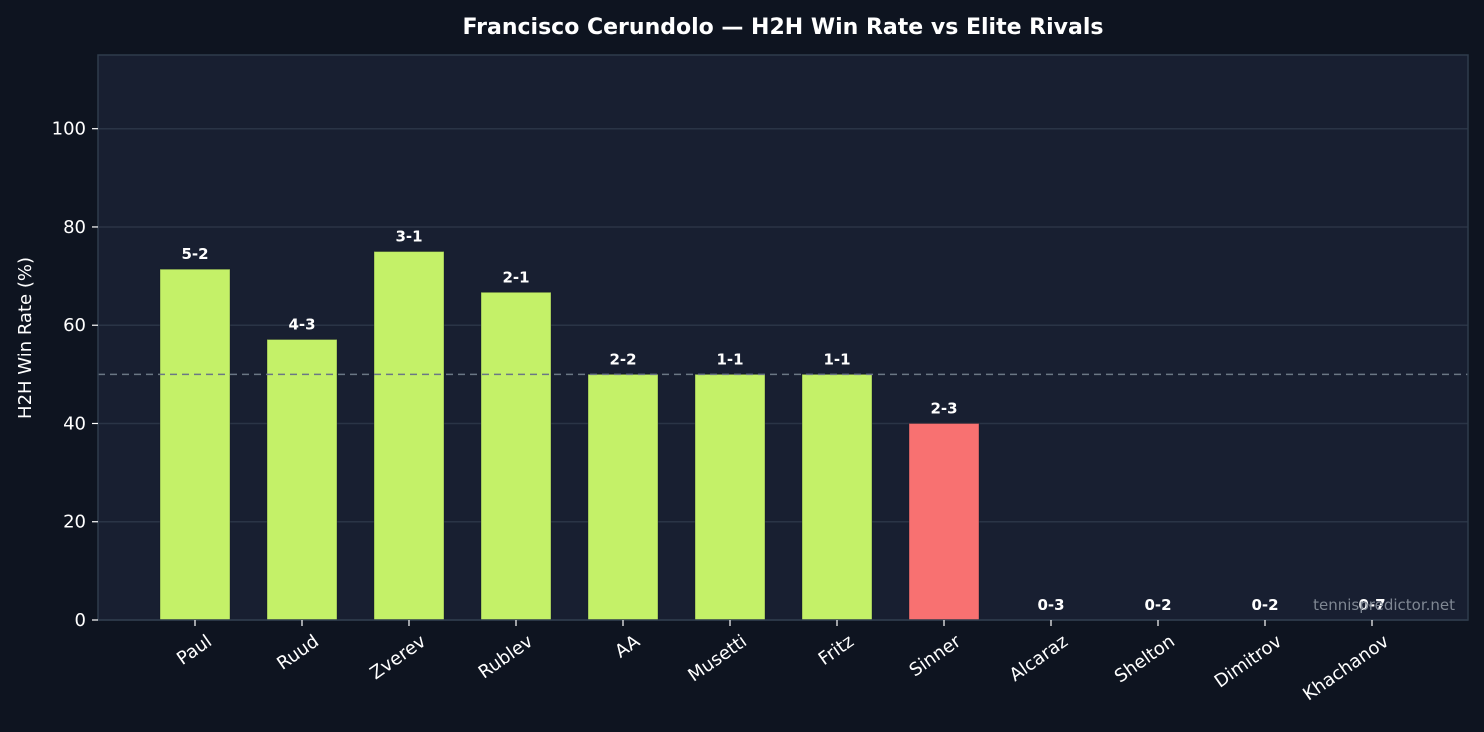 The image size is (1484, 732). I want to click on bar-label-khachanov: 0-7, so click(1371, 605).